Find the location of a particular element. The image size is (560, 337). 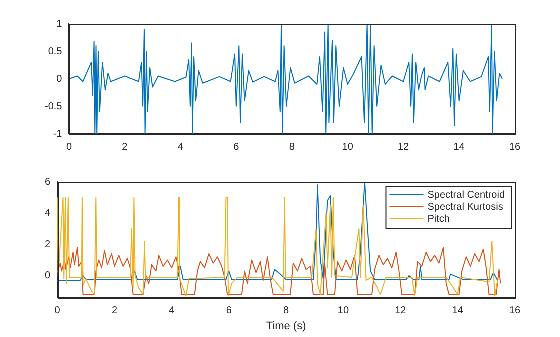

y-tick-label: 0.5 is located at coordinates (55, 52).